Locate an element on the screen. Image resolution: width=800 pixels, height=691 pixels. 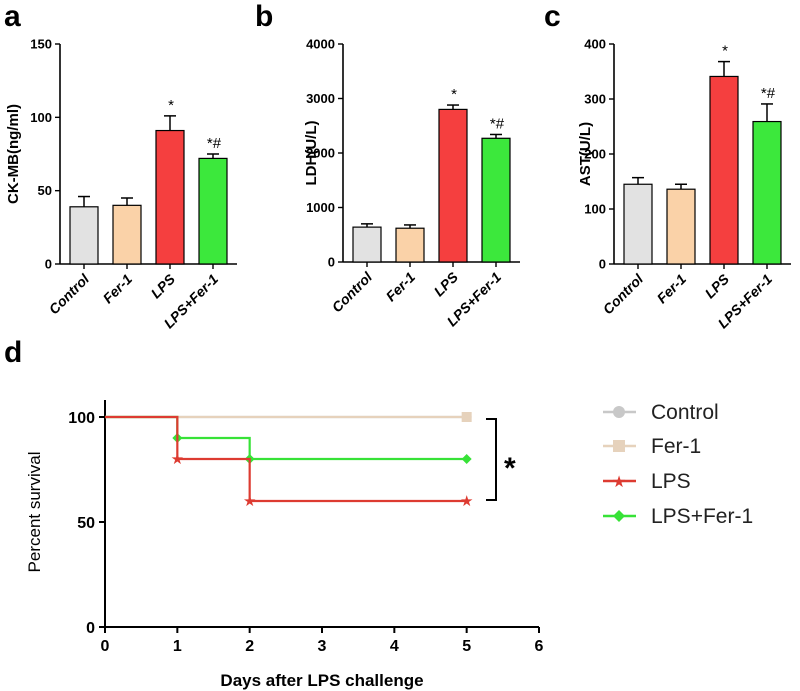
y-tick-label: 400 is located at coordinates (595, 44).